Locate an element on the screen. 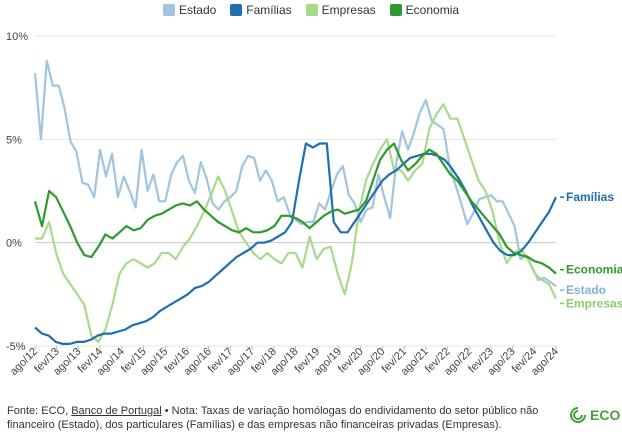 The width and height of the screenshot is (622, 440). end-label-empresas: Empresas is located at coordinates (594, 303).